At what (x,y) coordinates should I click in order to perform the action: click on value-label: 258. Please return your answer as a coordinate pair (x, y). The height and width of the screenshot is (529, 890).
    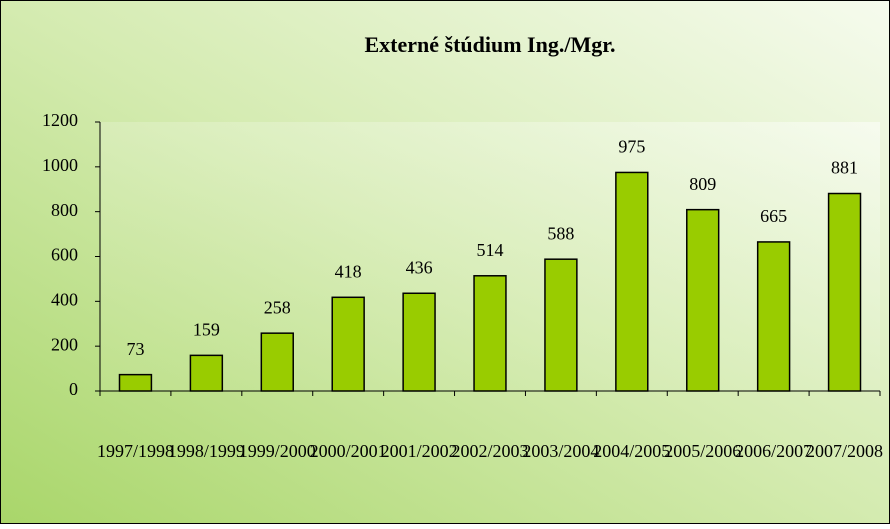
    Looking at the image, I should click on (277, 307).